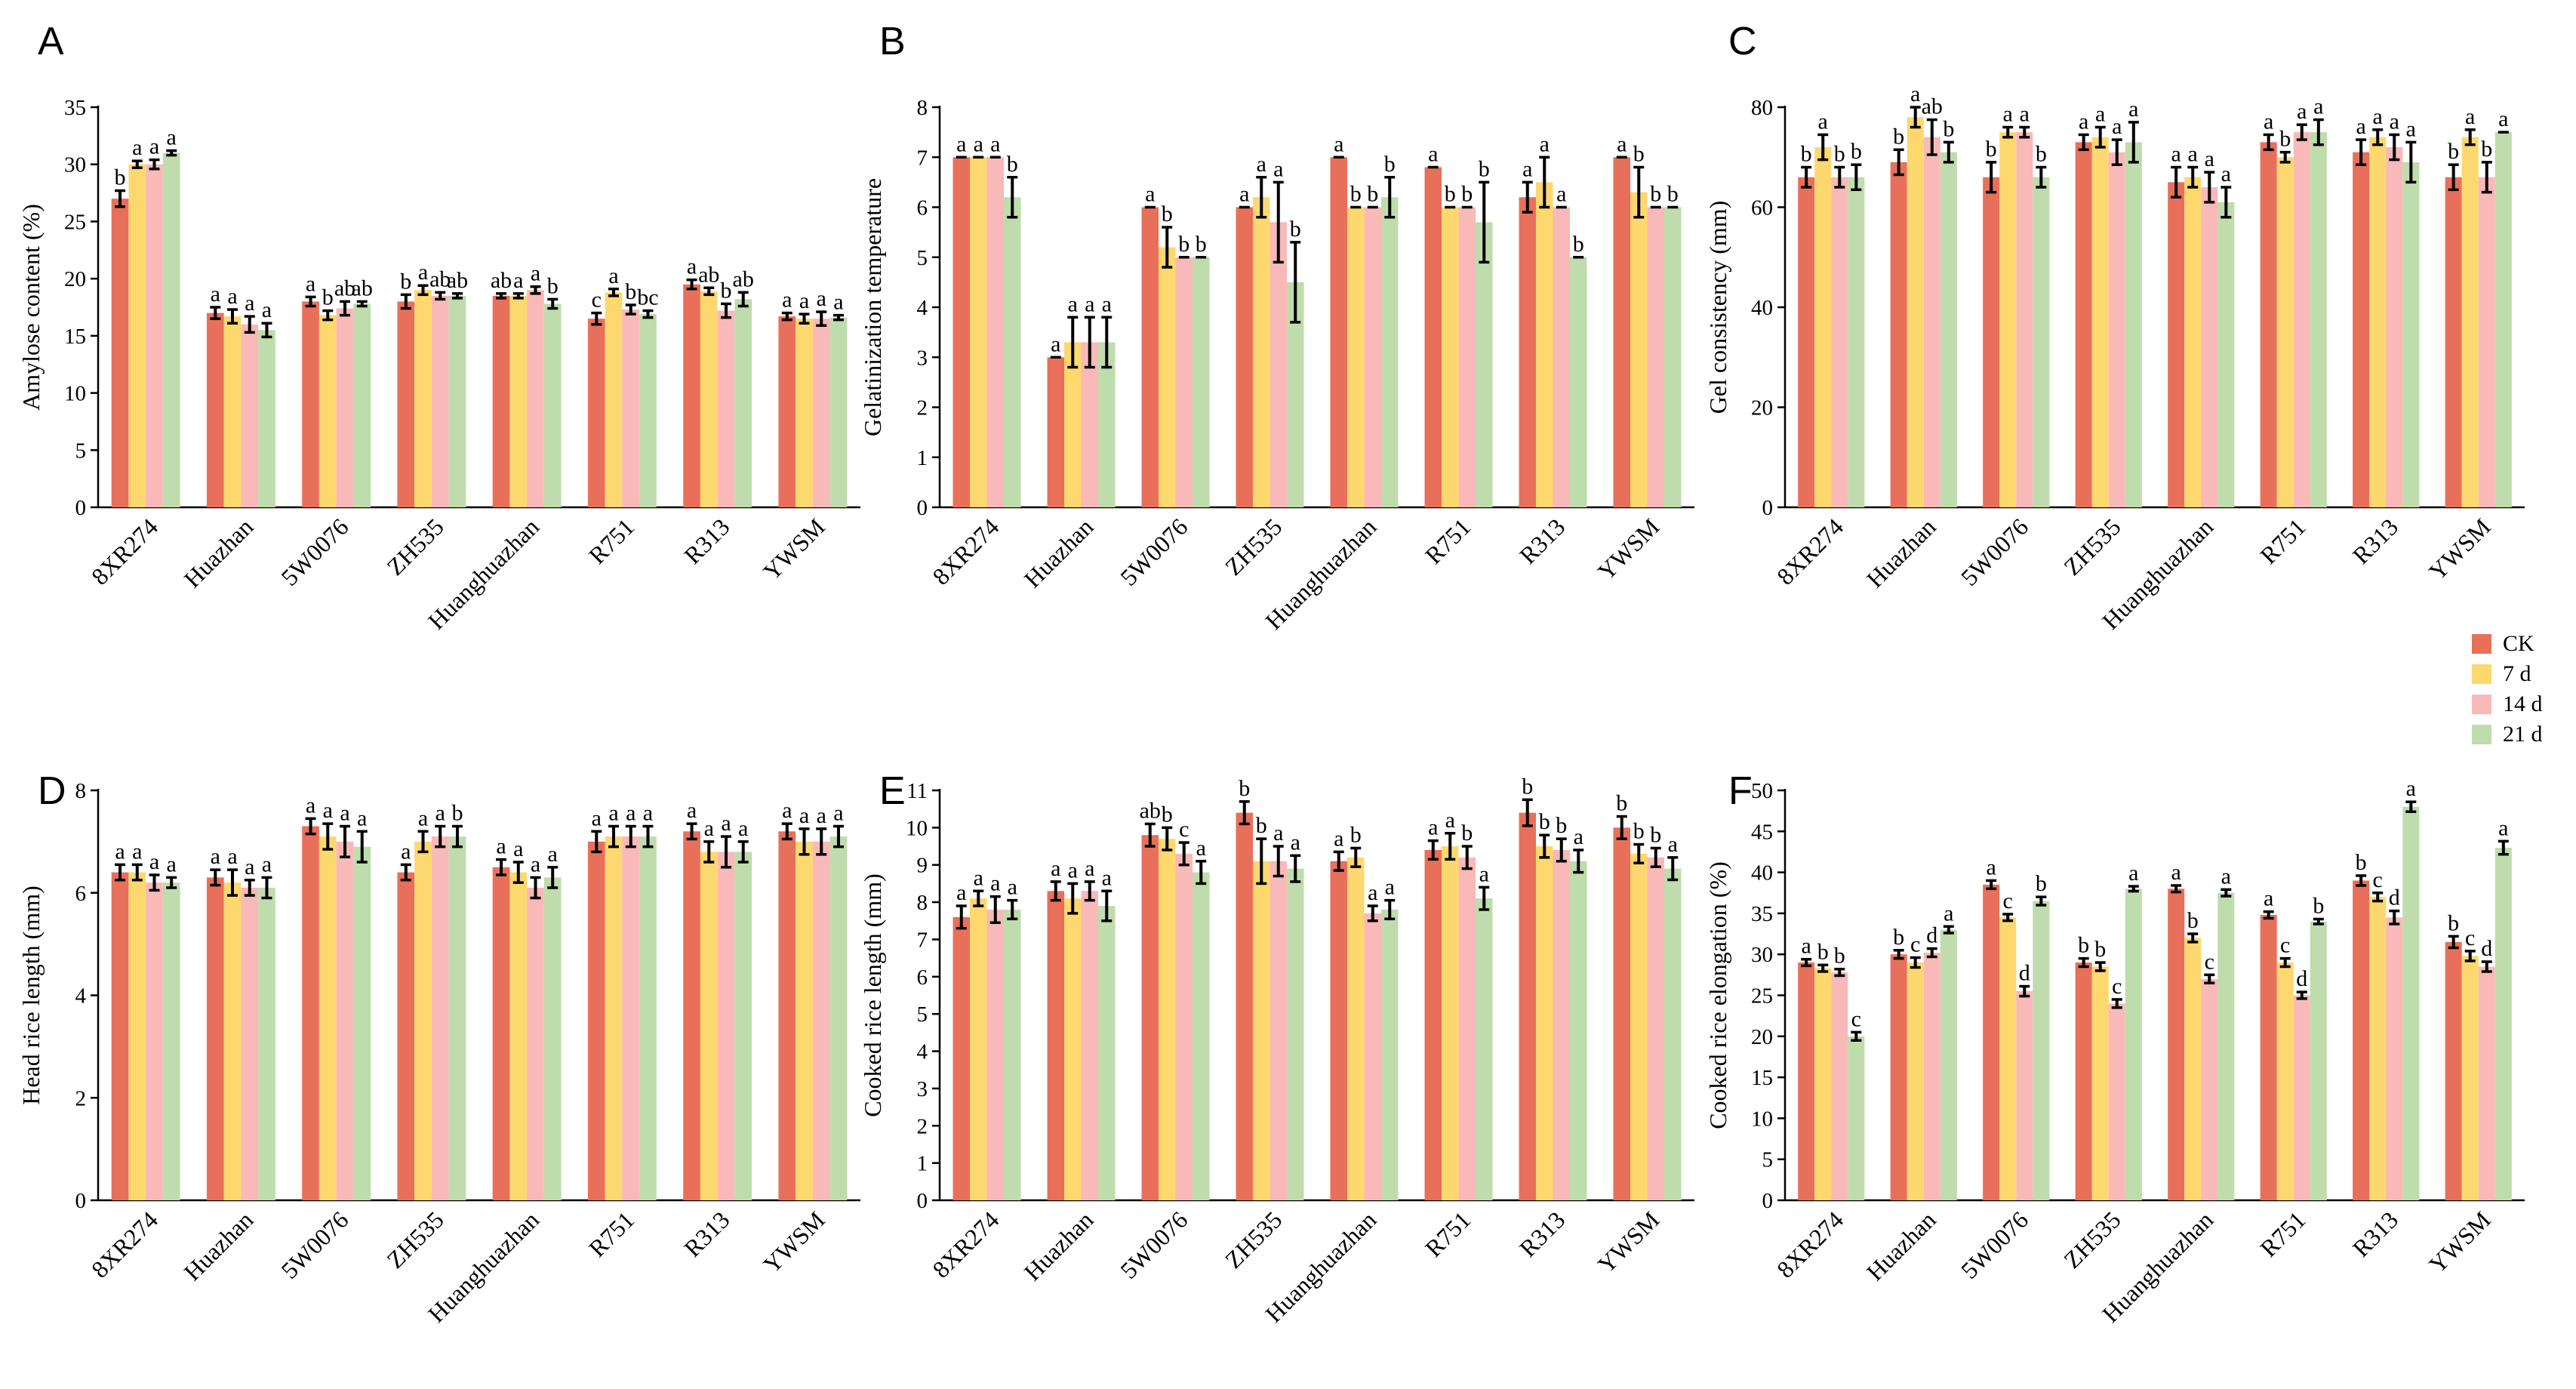  Describe the element at coordinates (218, 1246) in the screenshot. I see `x-tick-label: Huazhan` at that location.